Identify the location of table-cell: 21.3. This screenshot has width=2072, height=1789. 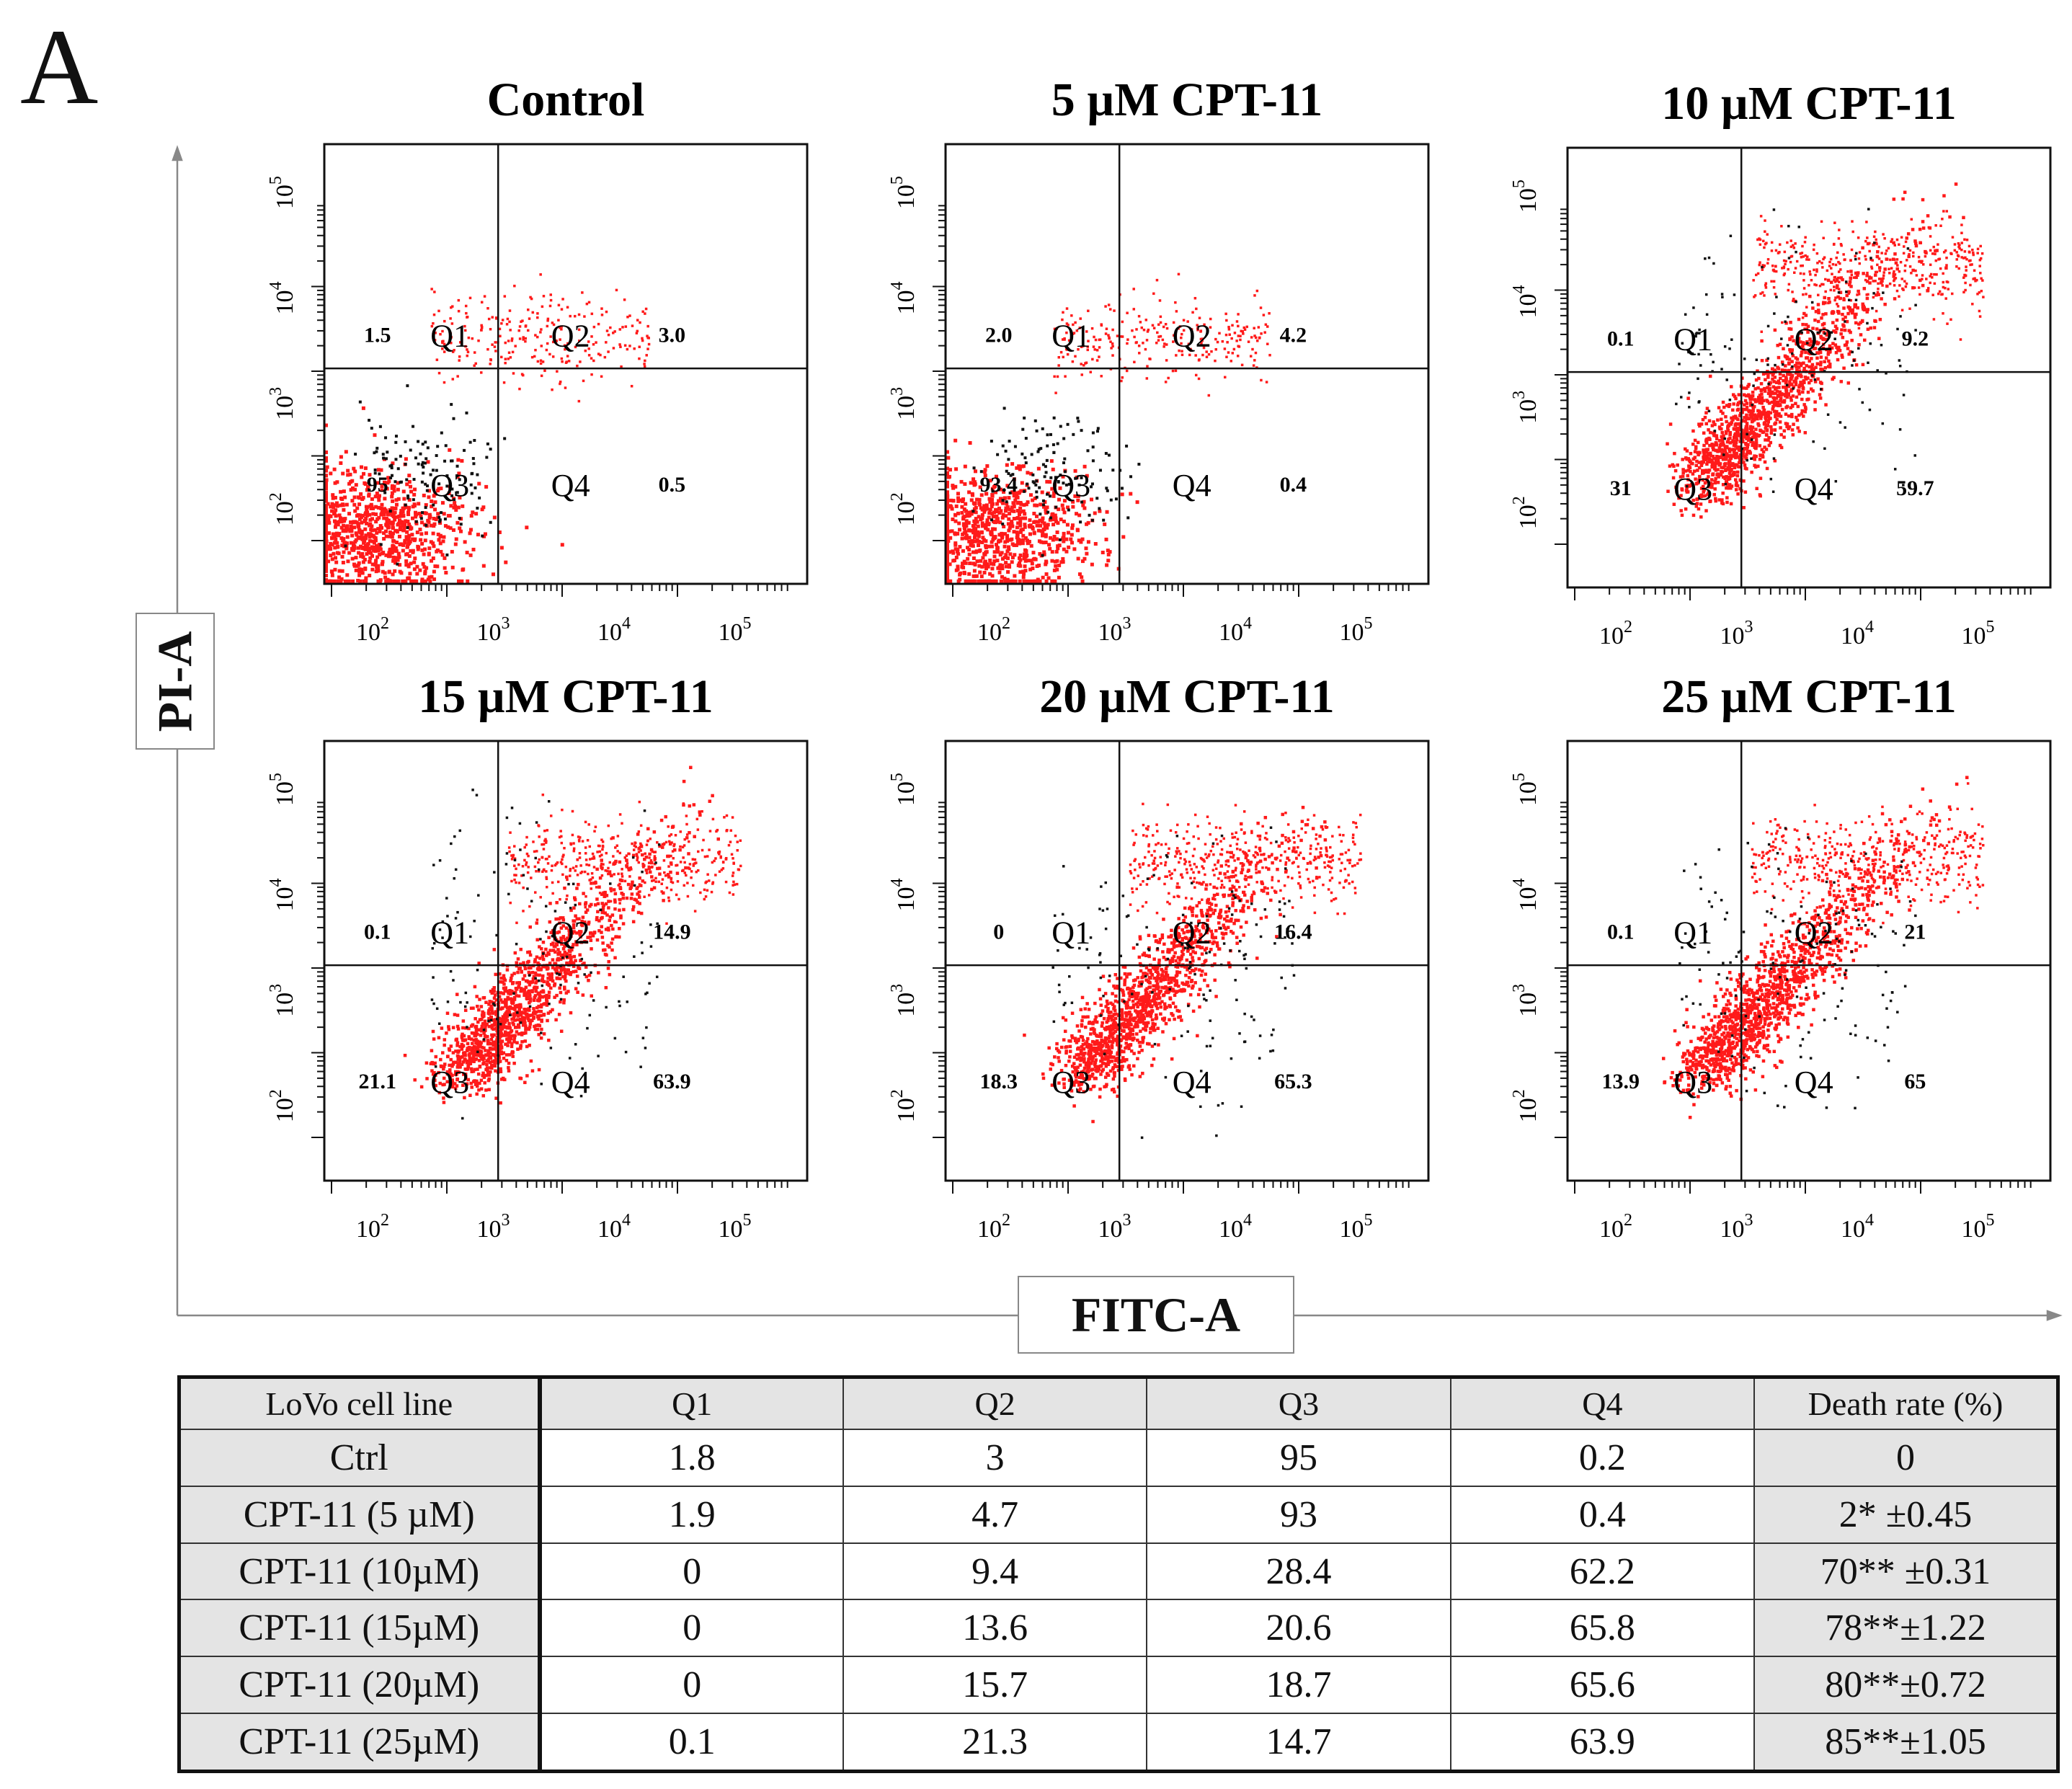
(995, 1742).